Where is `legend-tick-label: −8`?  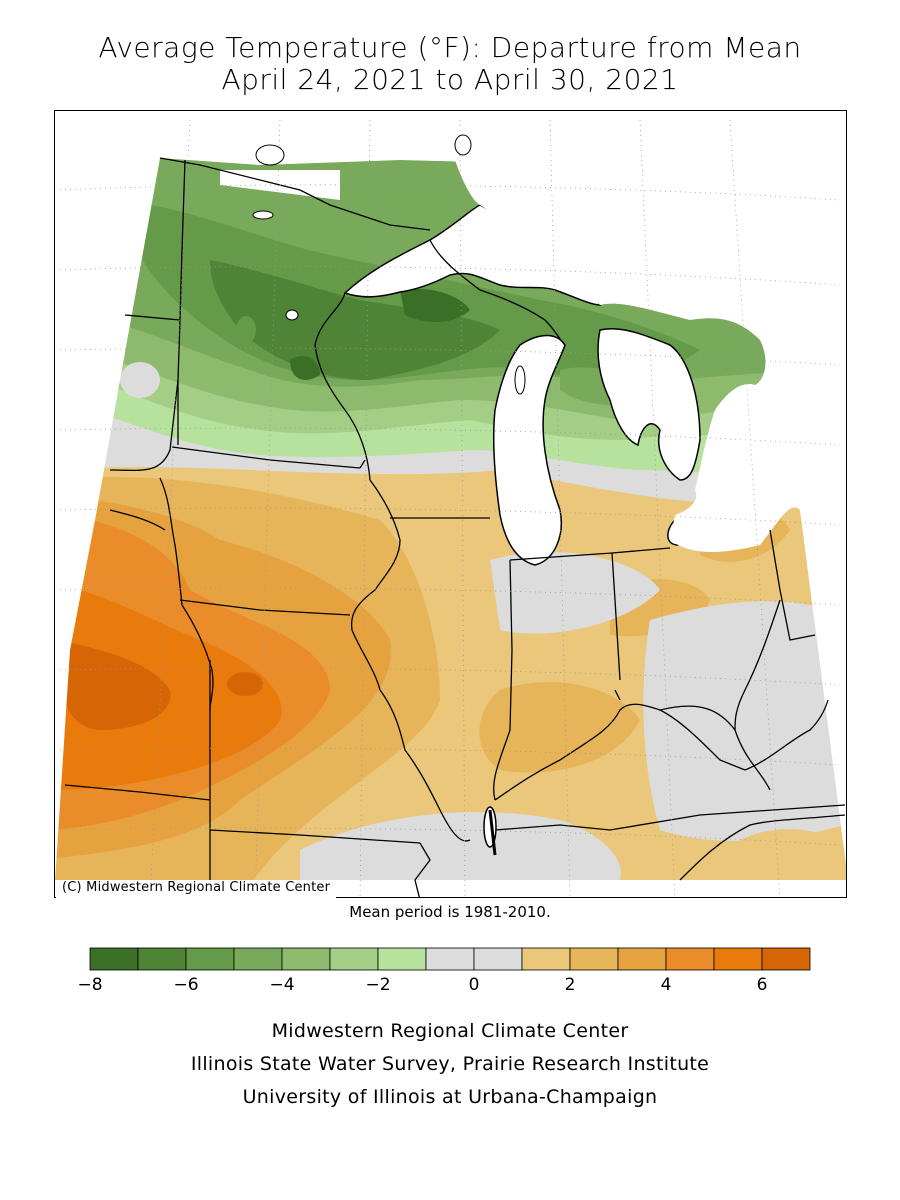 legend-tick-label: −8 is located at coordinates (89, 985).